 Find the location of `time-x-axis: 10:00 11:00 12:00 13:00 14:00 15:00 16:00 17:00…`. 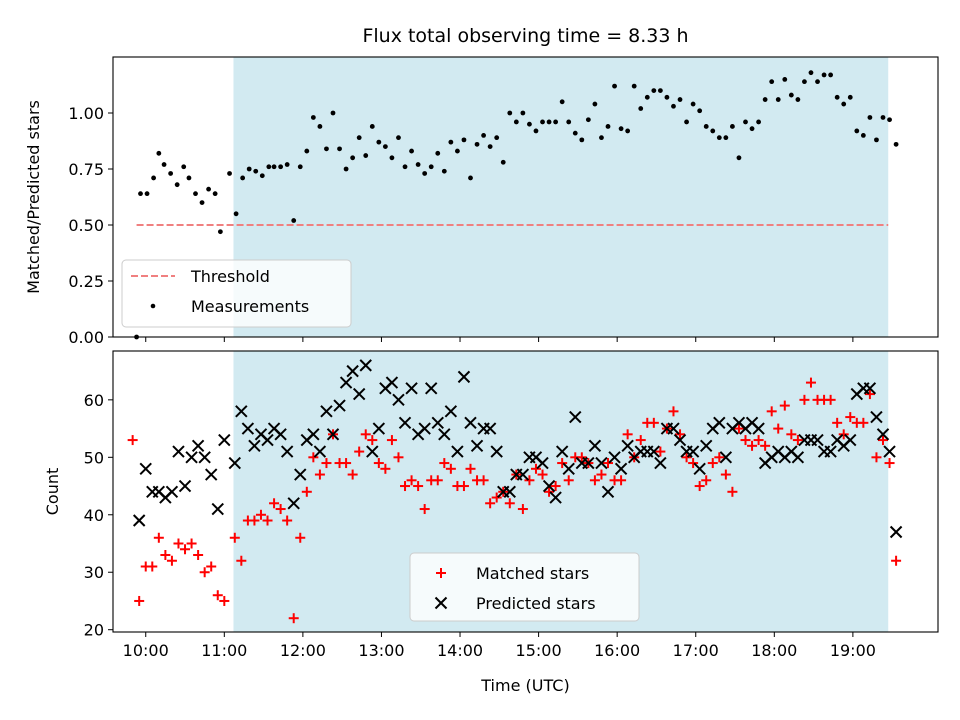

time-x-axis: 10:00 11:00 12:00 13:00 14:00 15:00 16:00 17:00… is located at coordinates (499, 646).